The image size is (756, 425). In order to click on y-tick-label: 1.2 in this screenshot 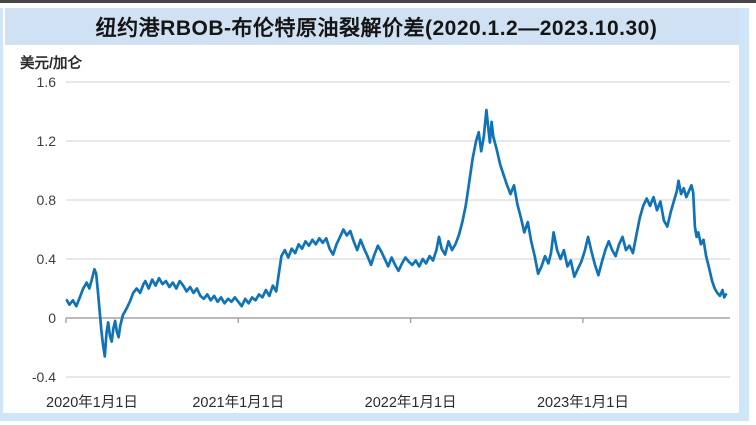, I will do `click(46, 141)`.